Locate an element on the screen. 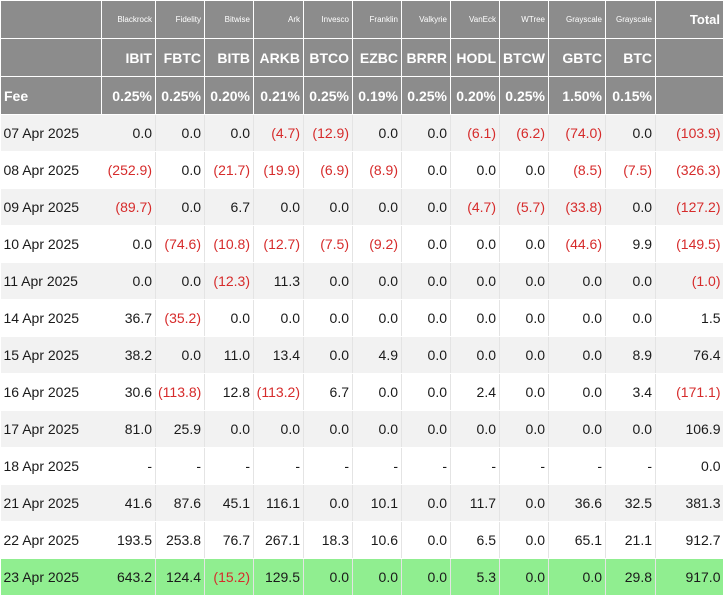 The image size is (723, 604). ticker-label: HODL is located at coordinates (475, 57).